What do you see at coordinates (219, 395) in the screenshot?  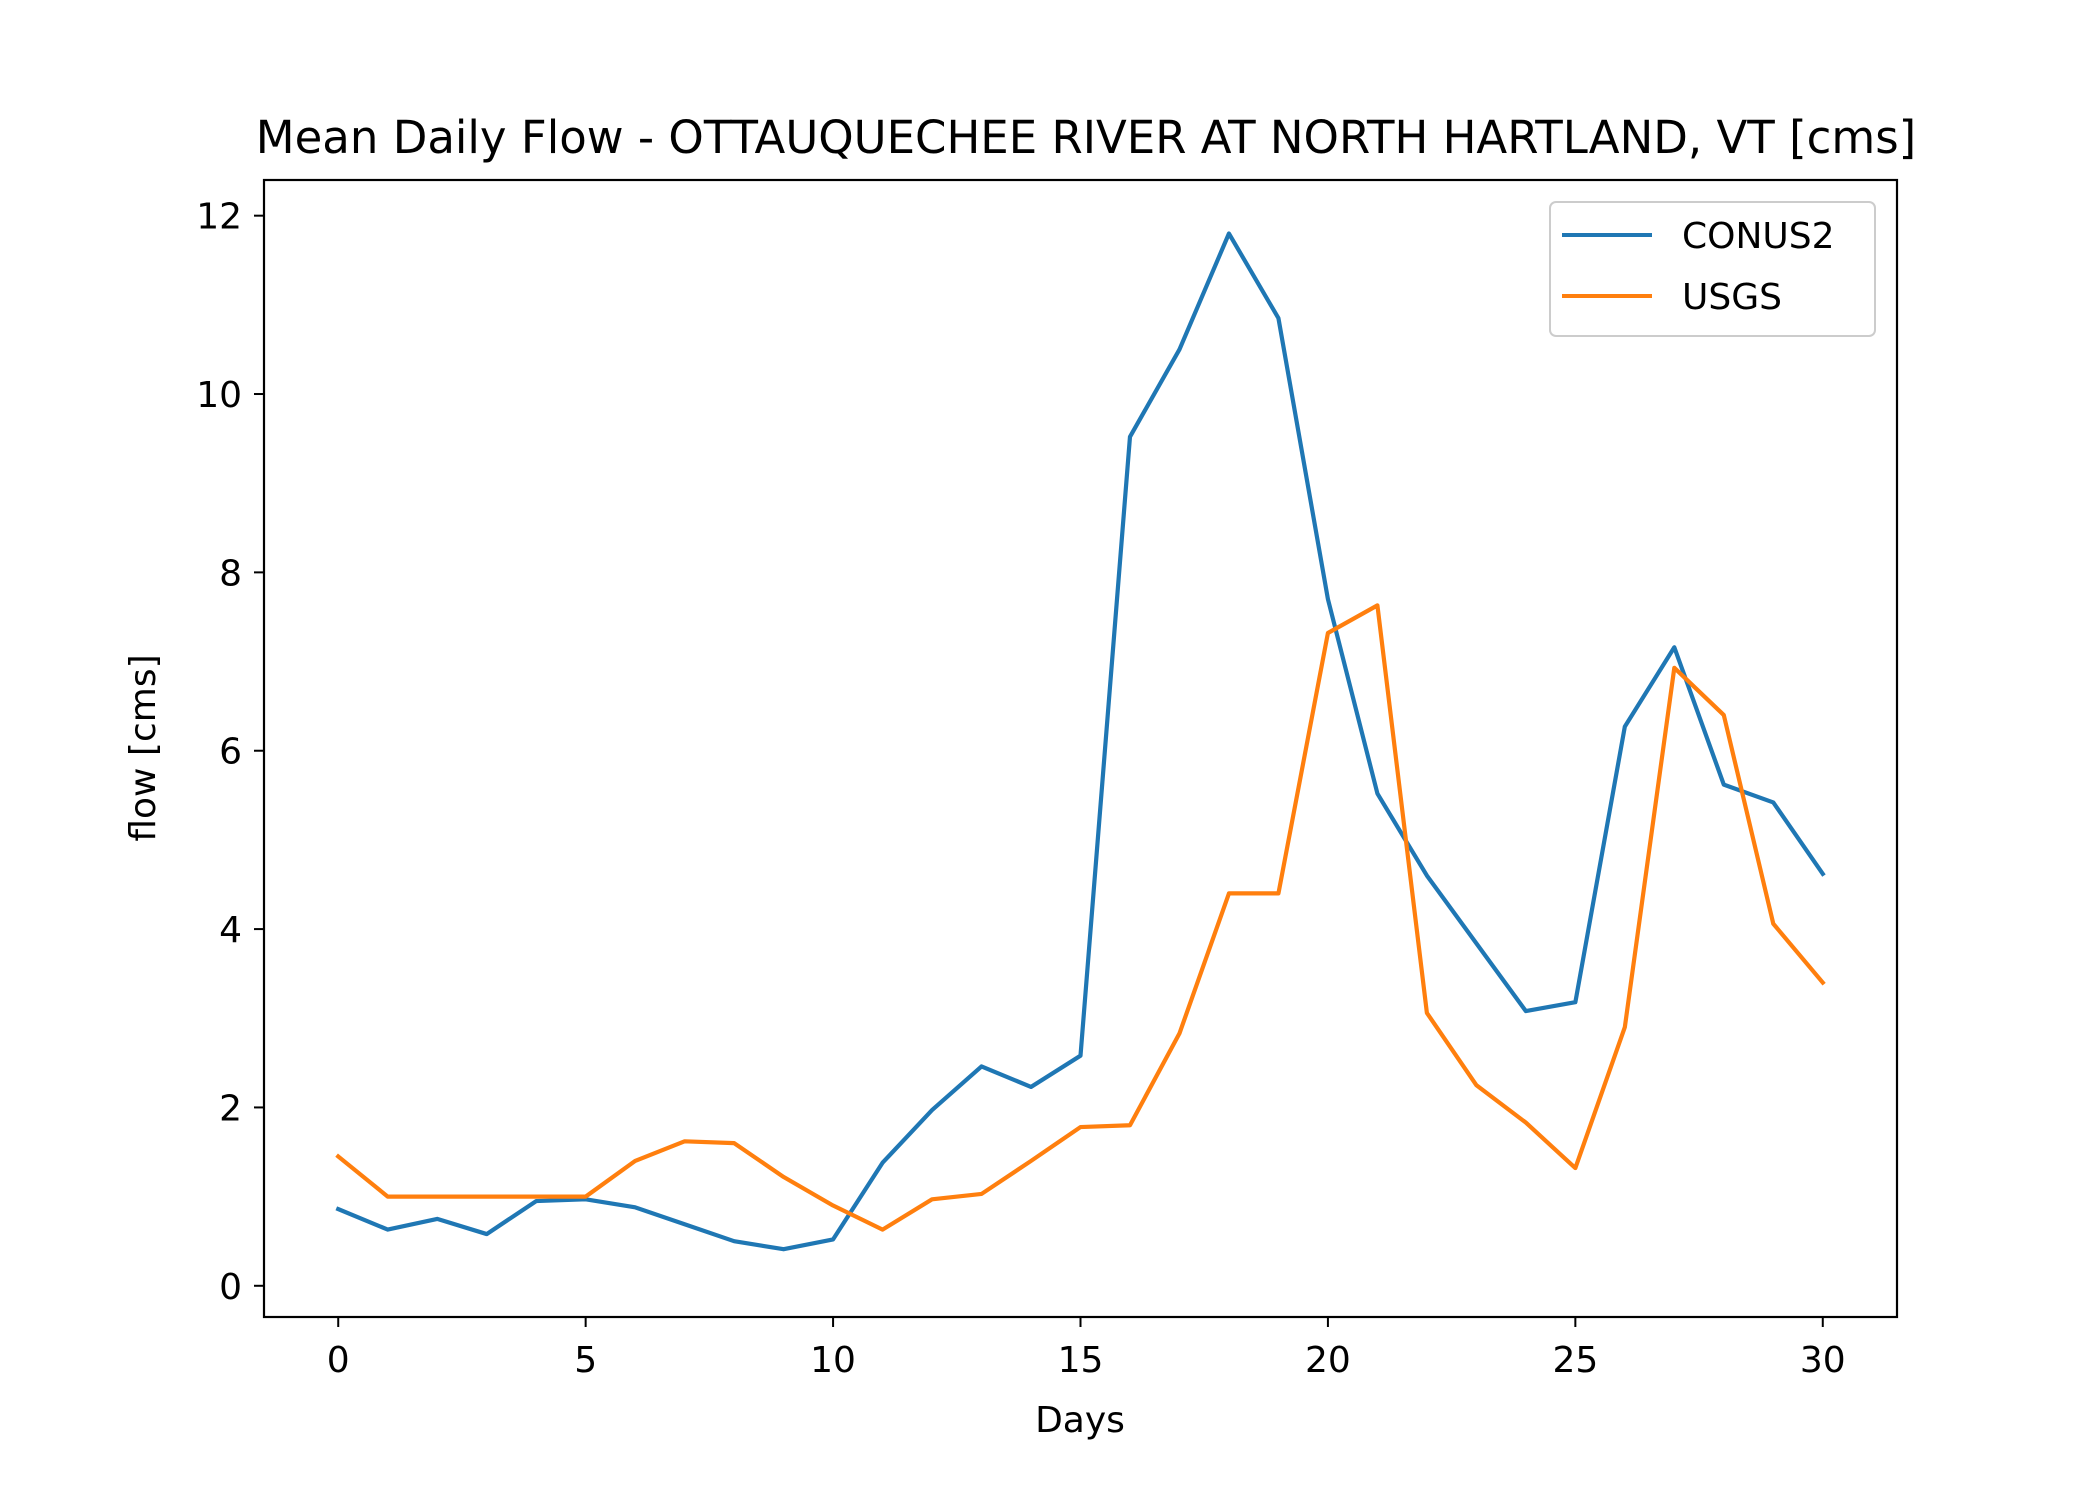 I see `y-tick-label: 10` at bounding box center [219, 395].